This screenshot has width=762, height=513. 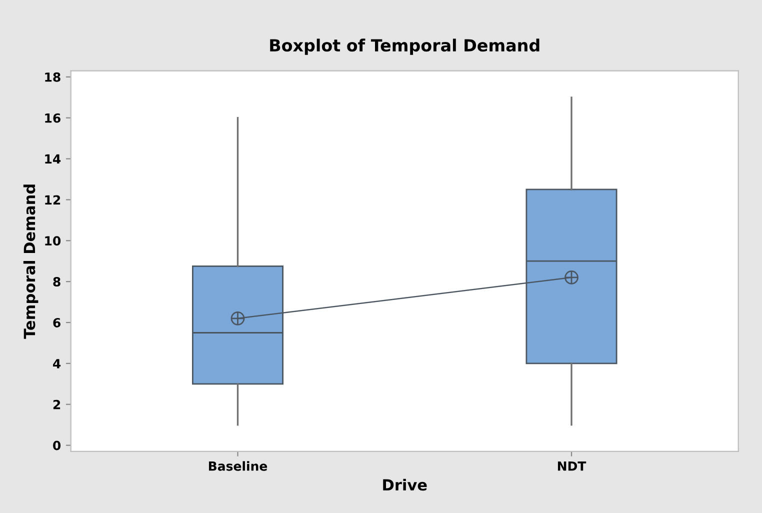 I want to click on y-tick-label: 8, so click(x=56, y=282).